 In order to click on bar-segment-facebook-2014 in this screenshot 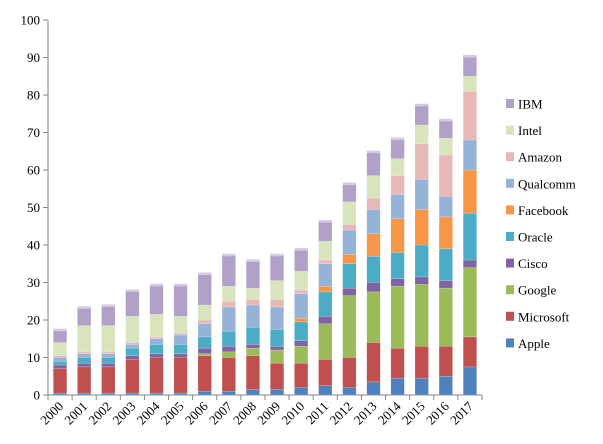, I will do `click(397, 235)`.